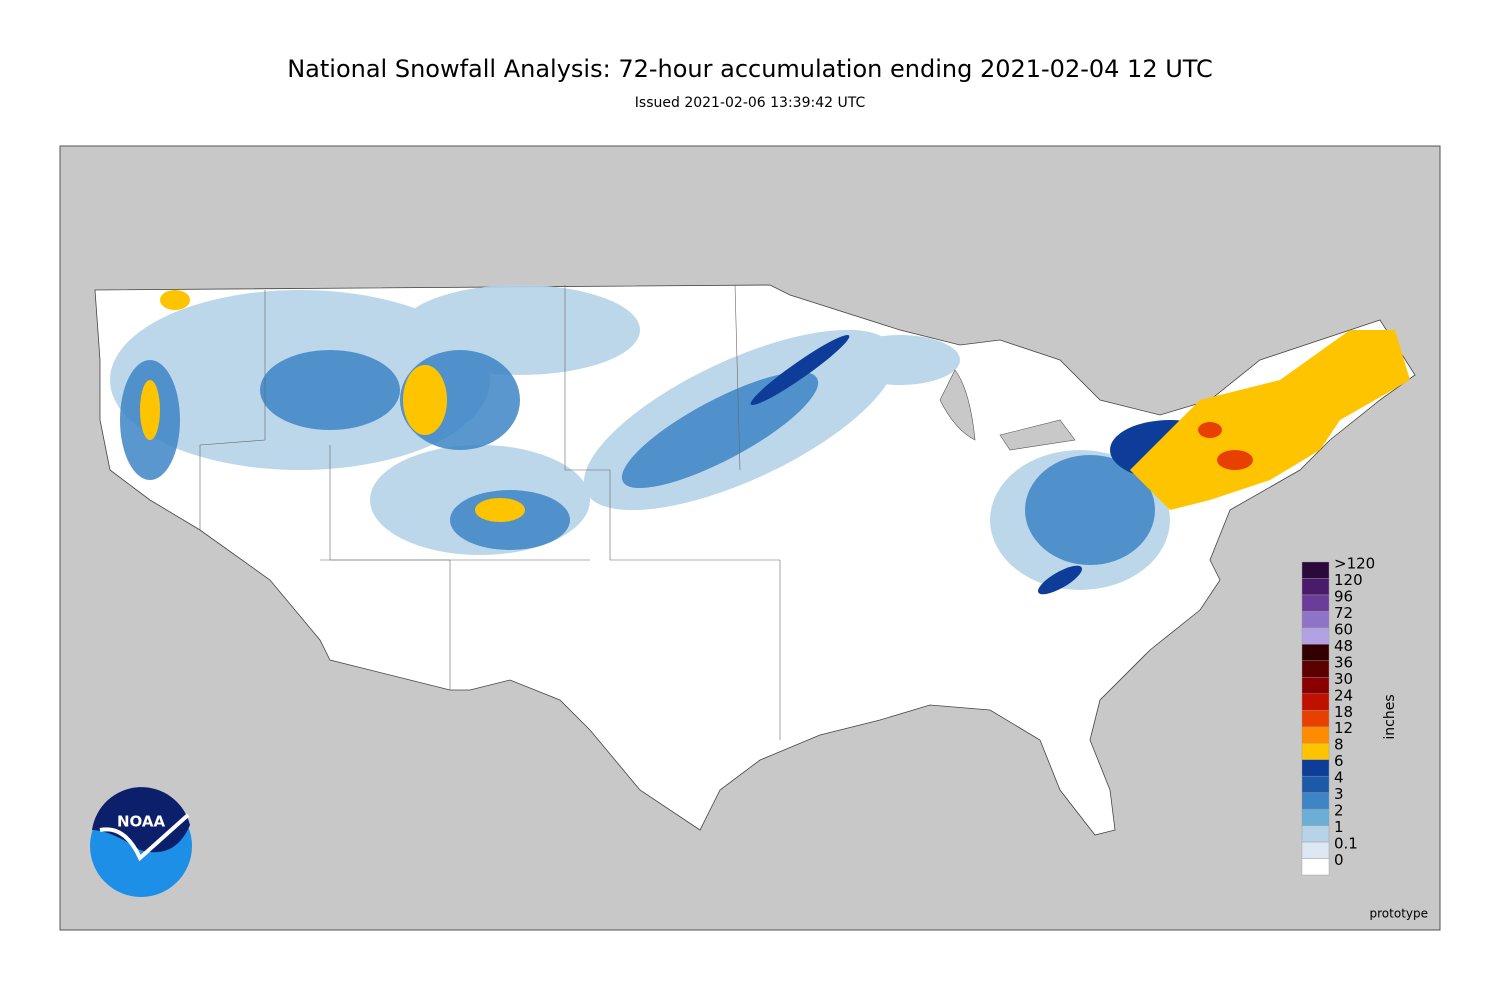 This screenshot has width=1500, height=982. I want to click on legend-label: 60, so click(1343, 629).